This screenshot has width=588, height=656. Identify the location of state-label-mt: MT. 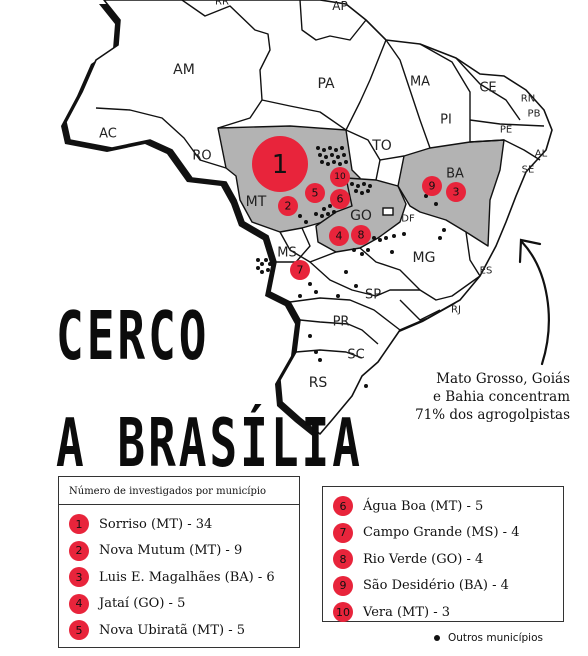
(256, 202).